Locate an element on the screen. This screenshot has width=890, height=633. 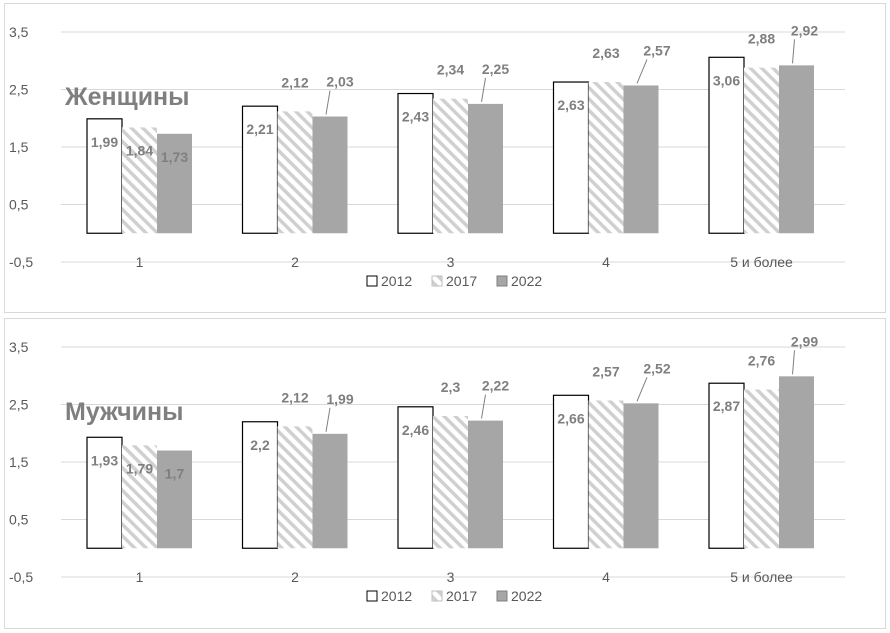
data-label: 2,03 is located at coordinates (339, 82).